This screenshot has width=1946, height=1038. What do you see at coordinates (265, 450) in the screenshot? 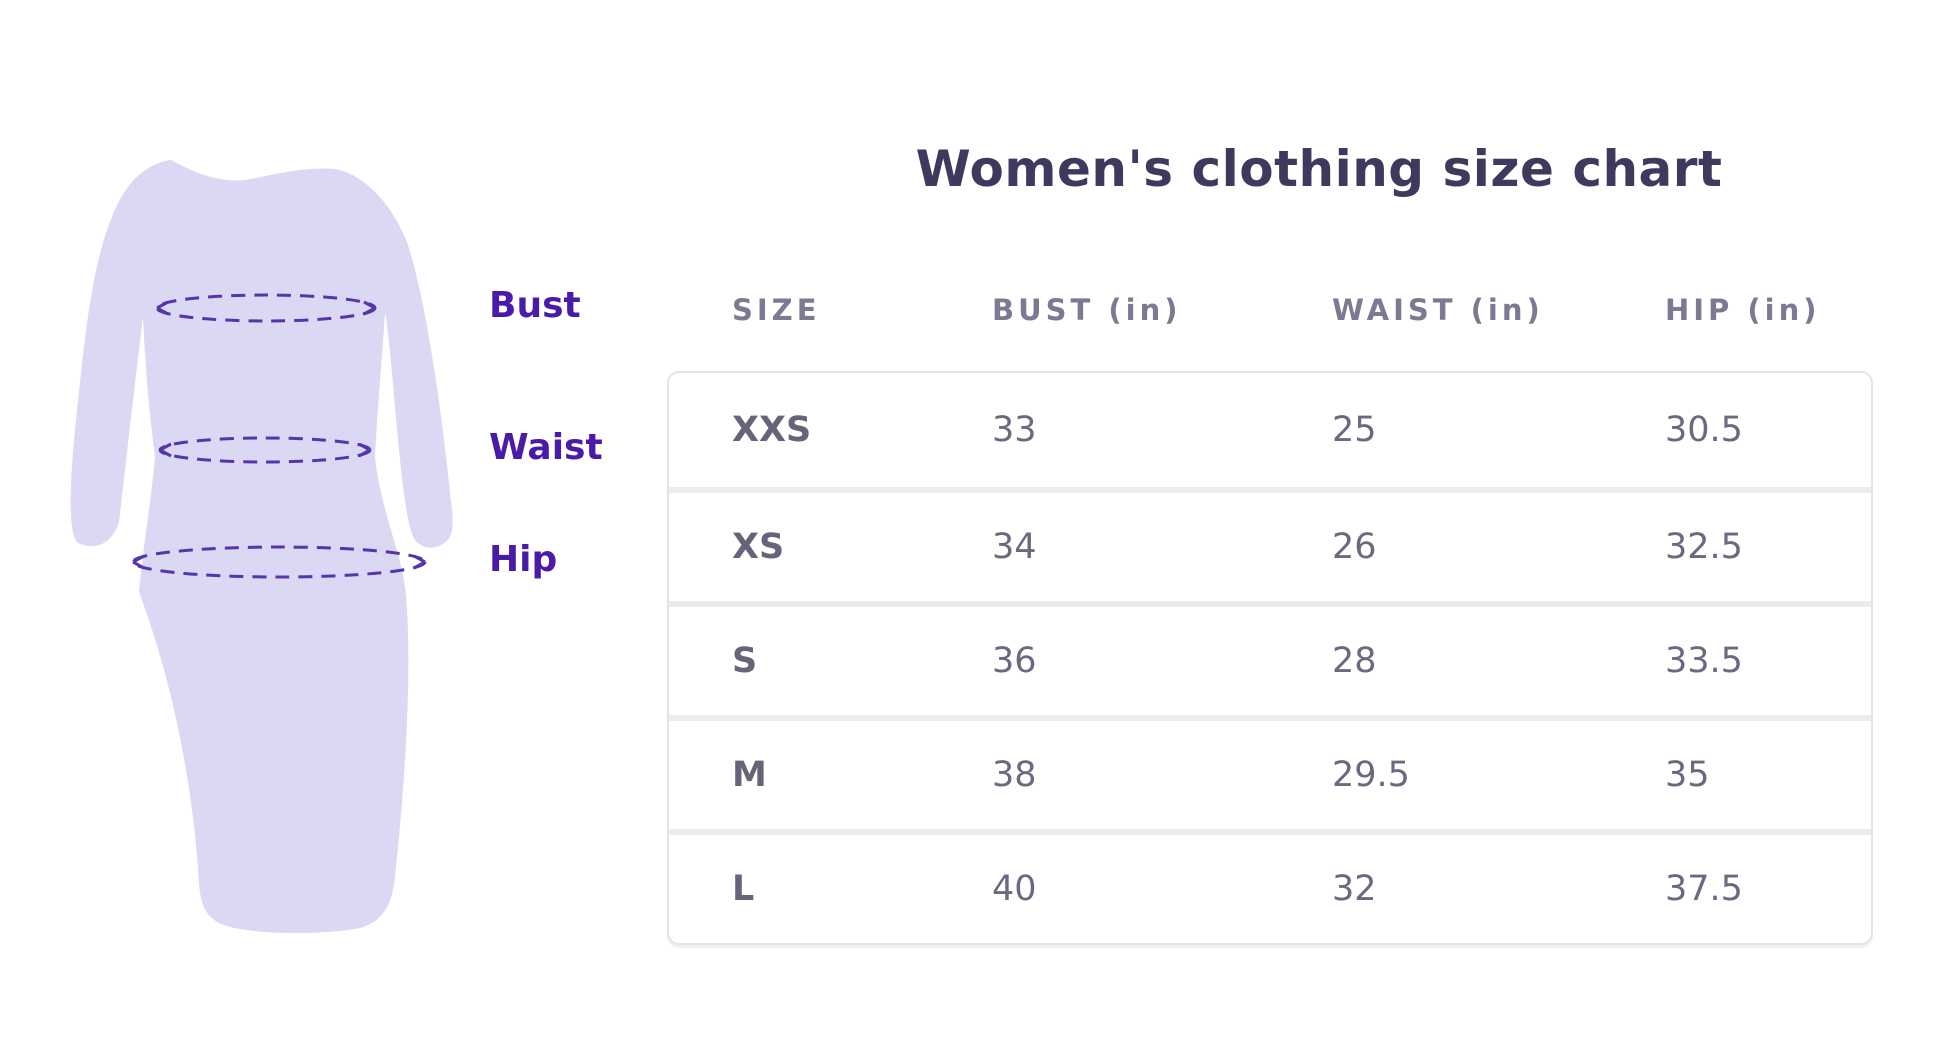
I see `waist-measure-line` at bounding box center [265, 450].